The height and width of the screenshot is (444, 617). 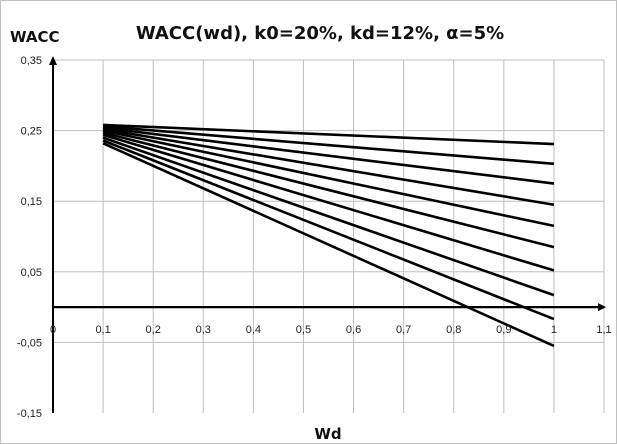 What do you see at coordinates (327, 434) in the screenshot?
I see `x-axis-label: Wd` at bounding box center [327, 434].